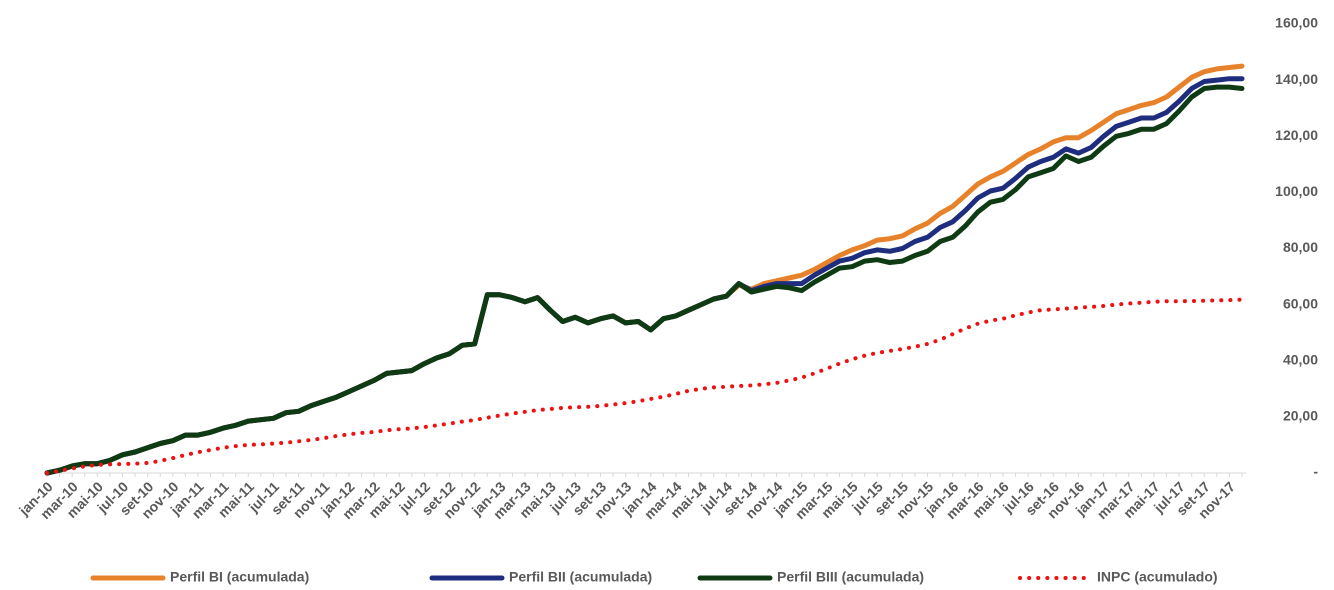 Image resolution: width=1334 pixels, height=590 pixels. I want to click on legend-item: Perfil BIII (acumulada), so click(810, 577).